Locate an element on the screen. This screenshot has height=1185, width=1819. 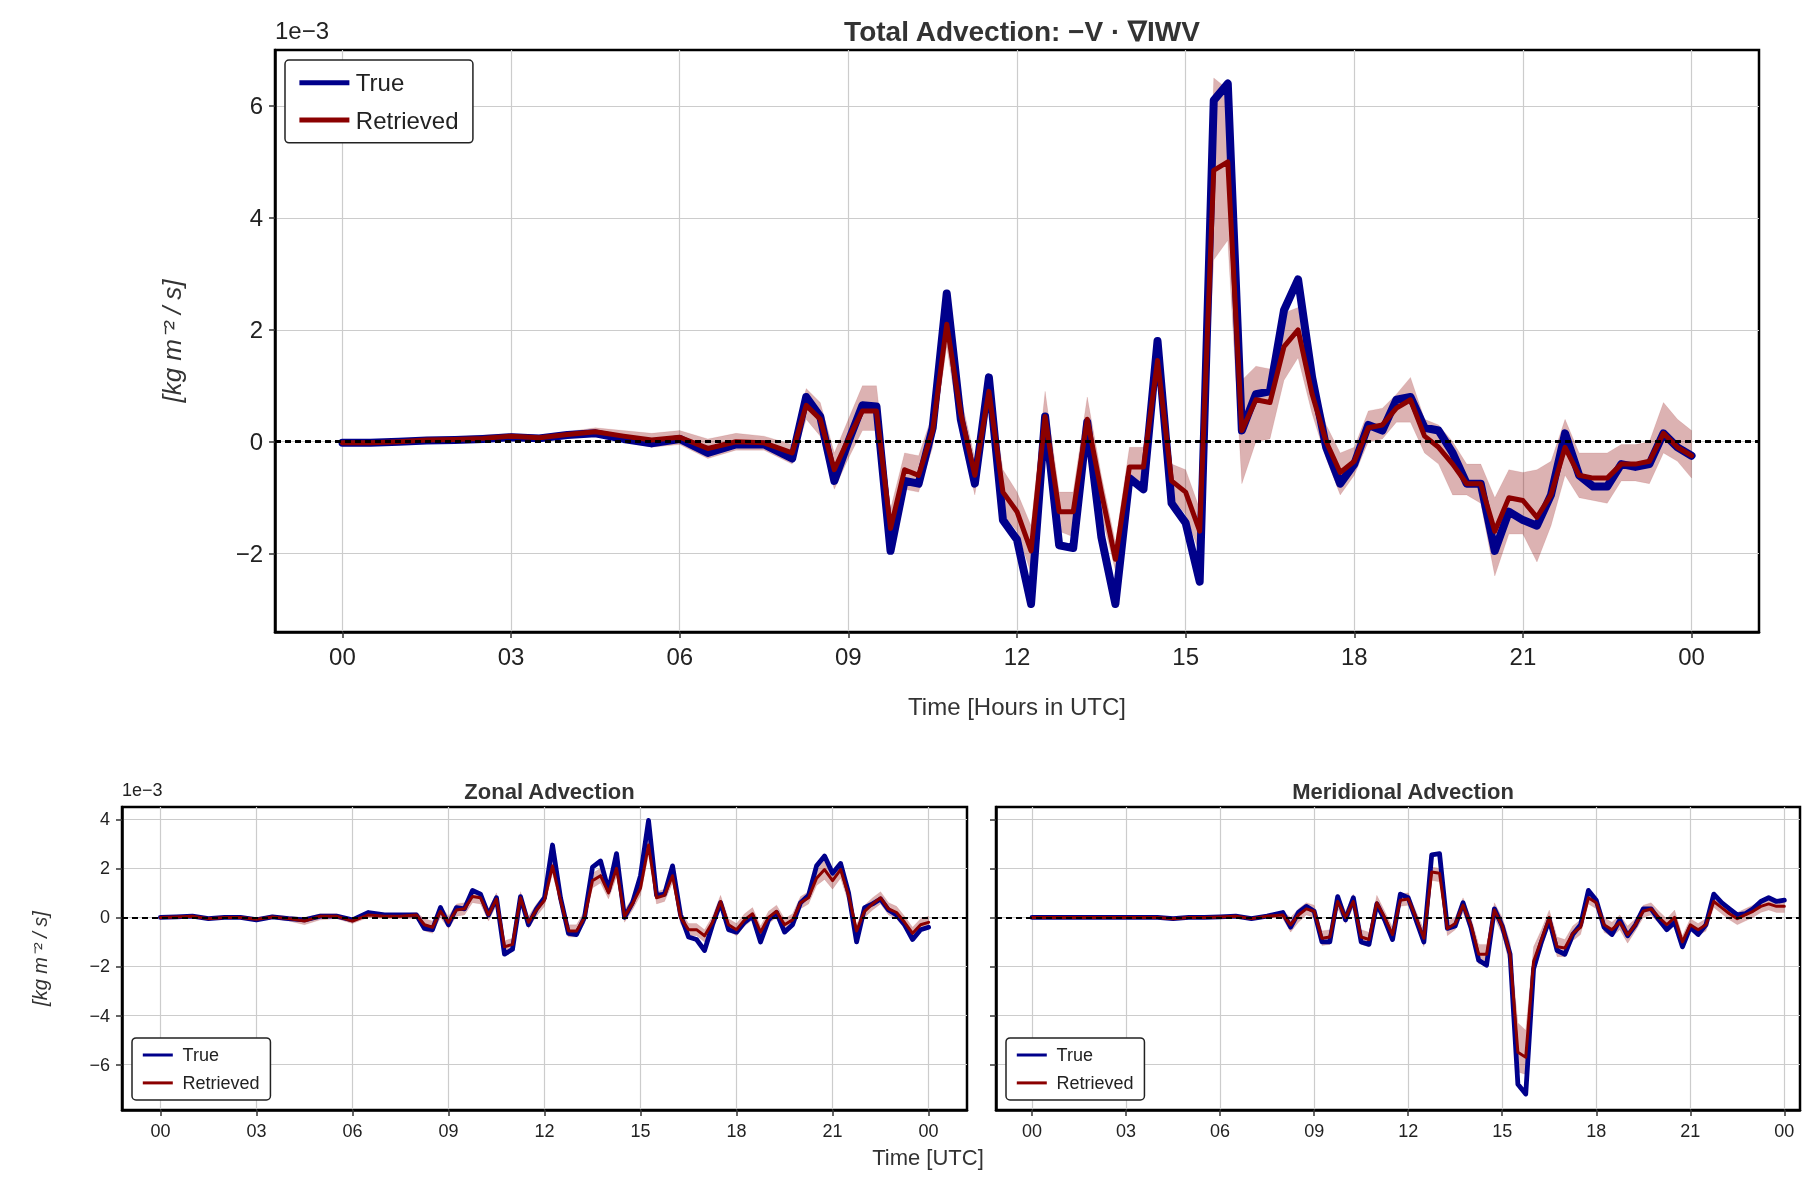
chart-title: Total Advection: −V · ∇IWV is located at coordinates (1022, 31).